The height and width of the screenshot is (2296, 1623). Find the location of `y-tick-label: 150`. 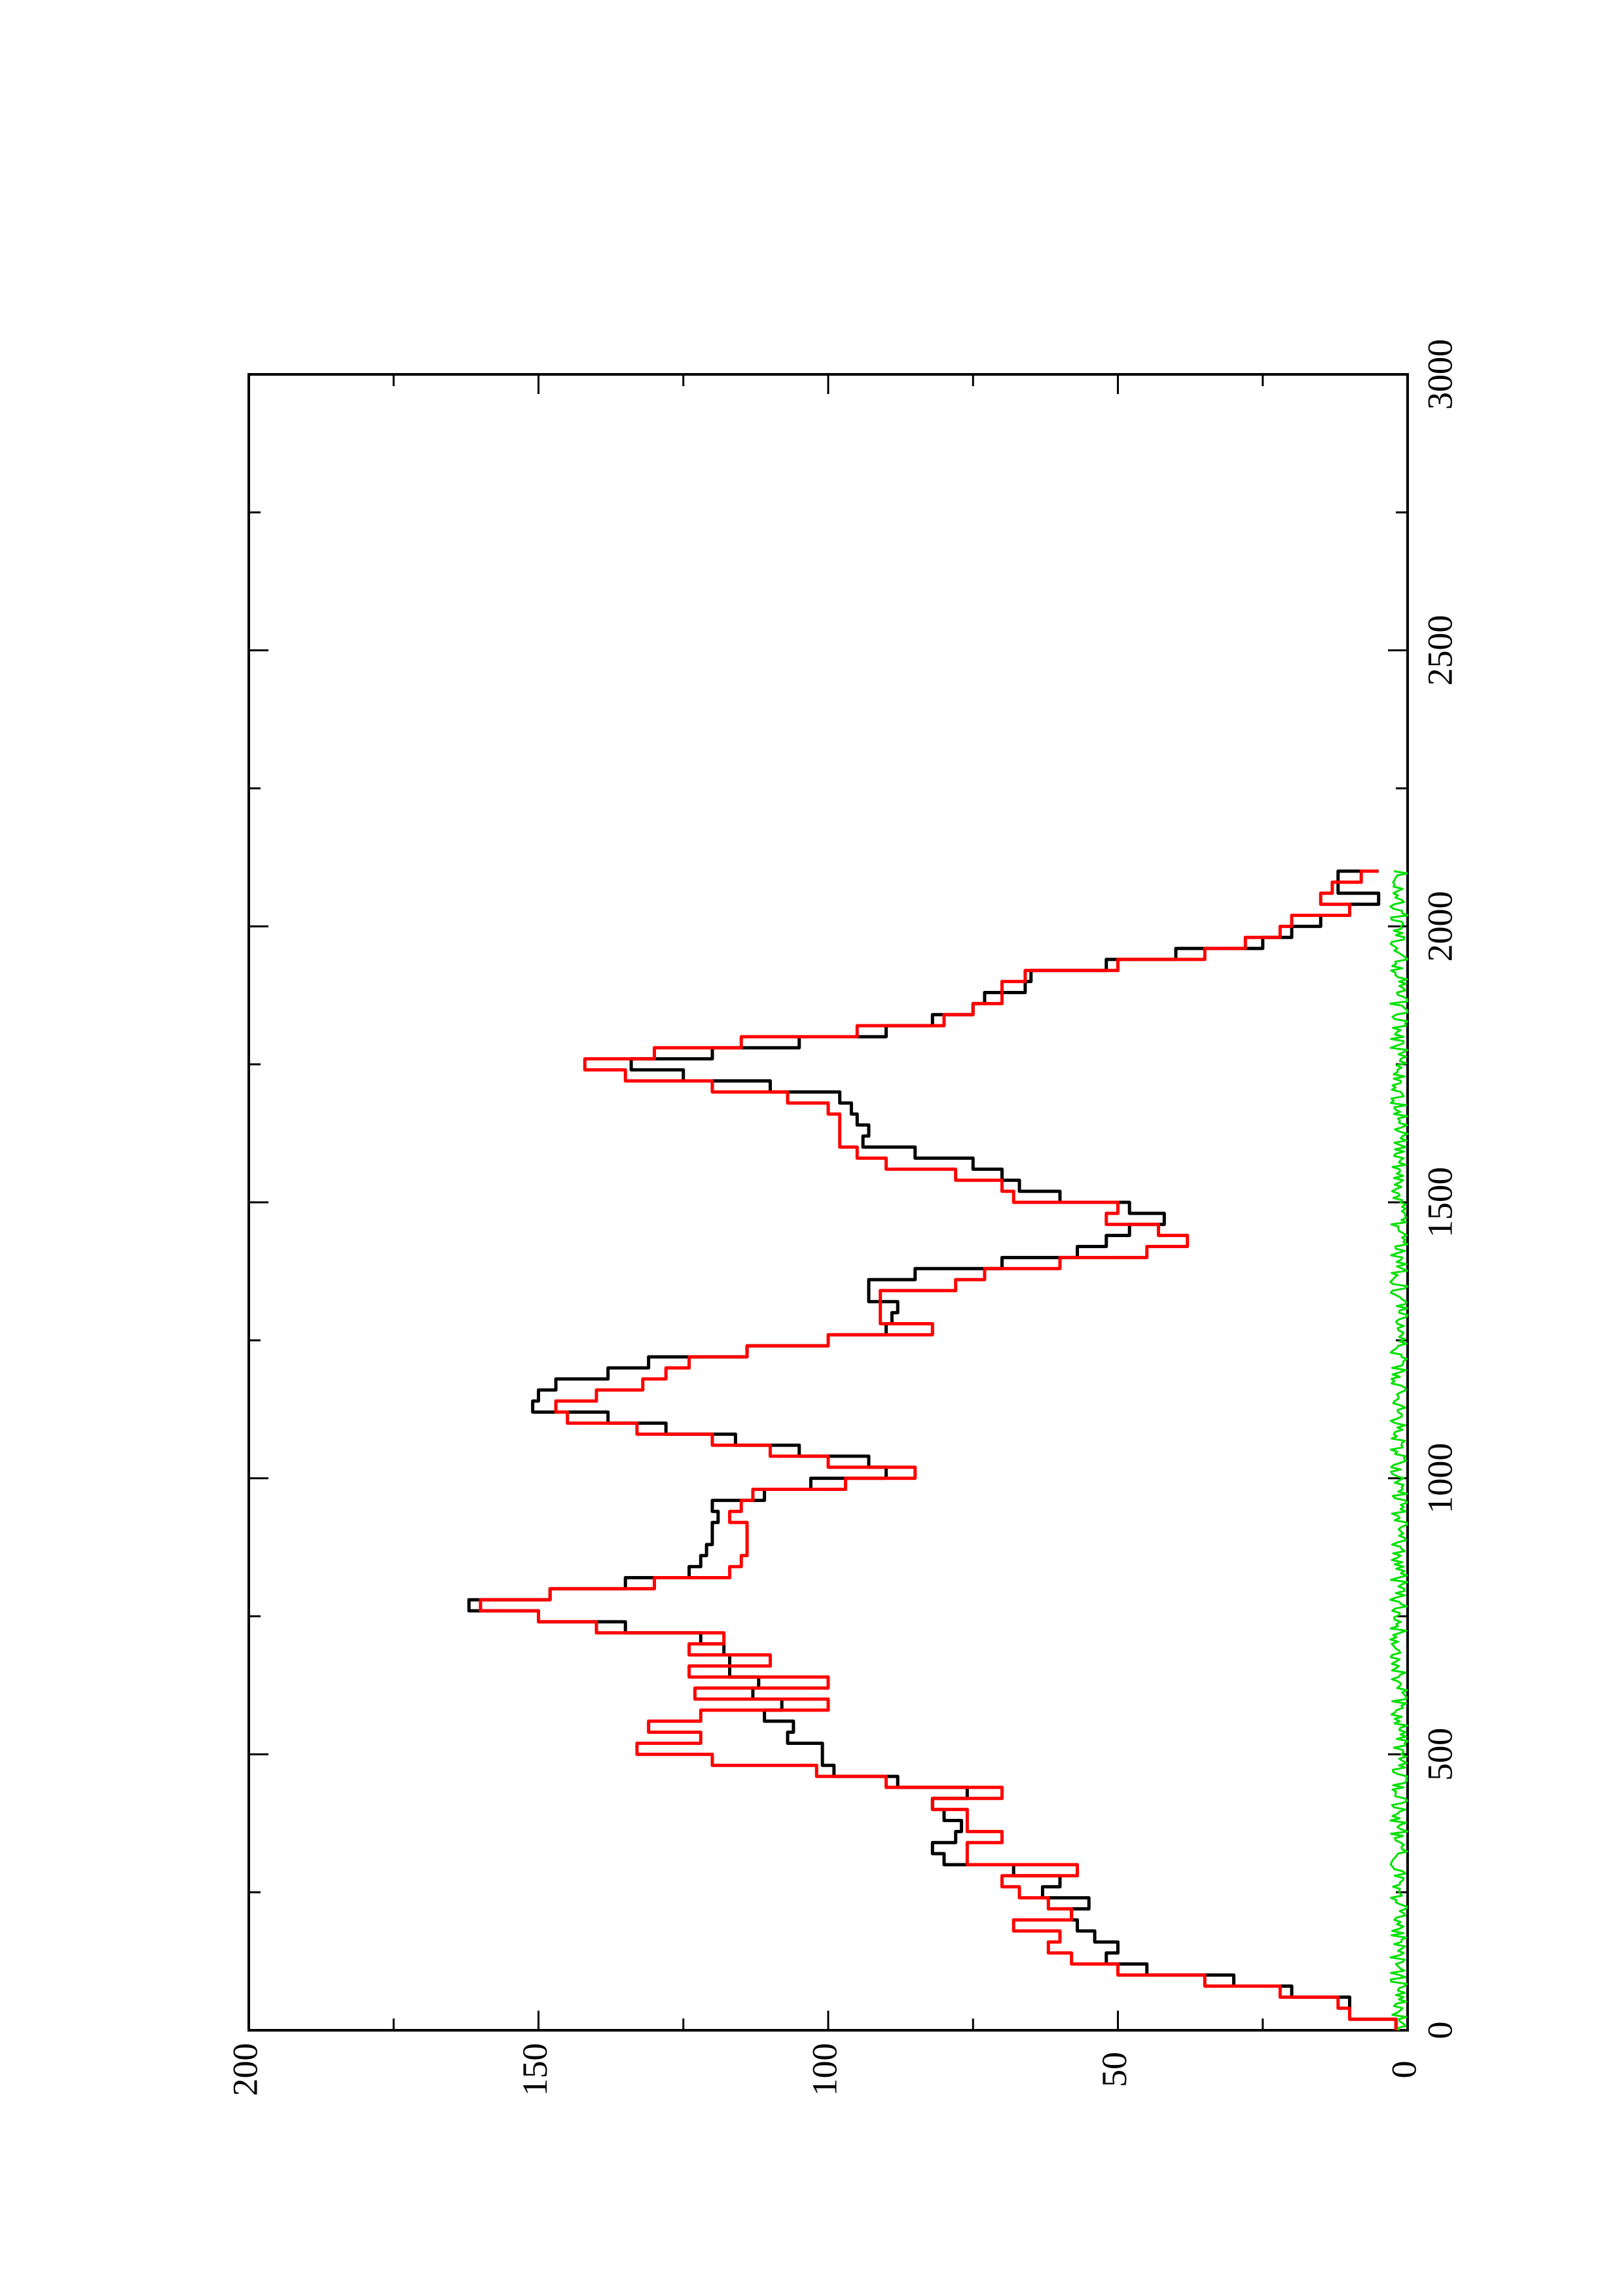

y-tick-label: 150 is located at coordinates (535, 2069).